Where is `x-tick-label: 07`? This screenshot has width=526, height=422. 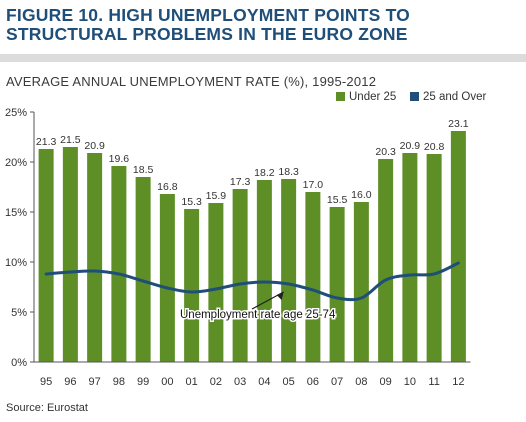
x-tick-label: 07 is located at coordinates (337, 382).